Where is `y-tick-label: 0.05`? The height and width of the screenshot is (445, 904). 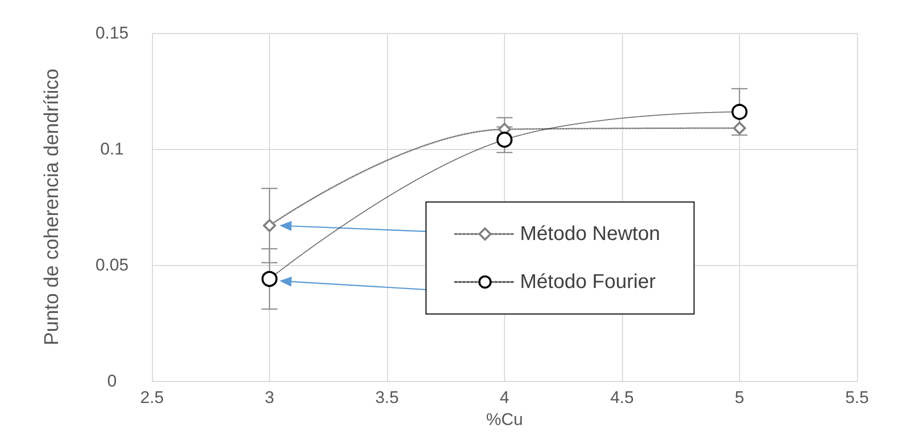
y-tick-label: 0.05 is located at coordinates (112, 265).